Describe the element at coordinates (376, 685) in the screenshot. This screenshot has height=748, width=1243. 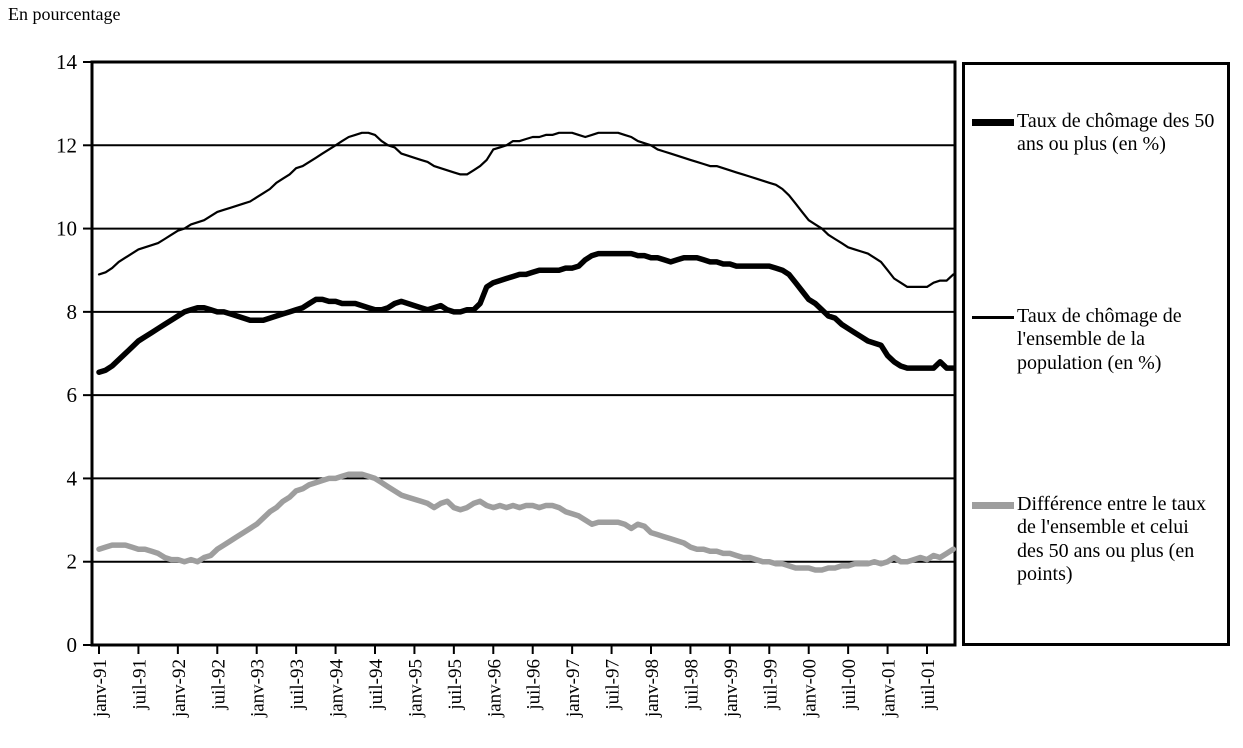
I see `svg-text: juil-94` at that location.